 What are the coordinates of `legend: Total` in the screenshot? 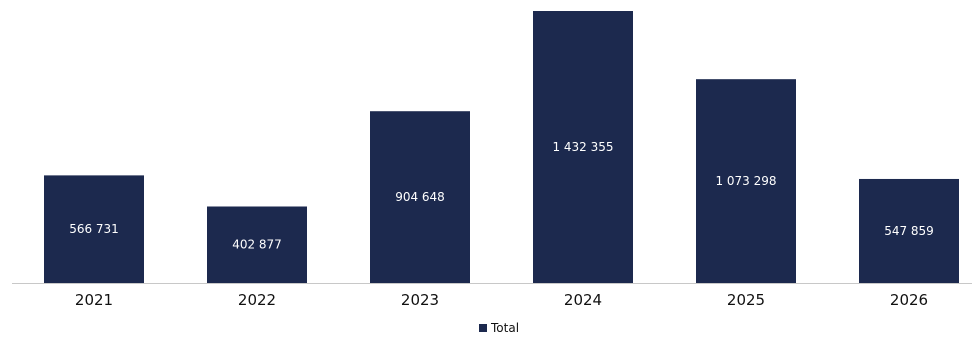 It's located at (499, 328).